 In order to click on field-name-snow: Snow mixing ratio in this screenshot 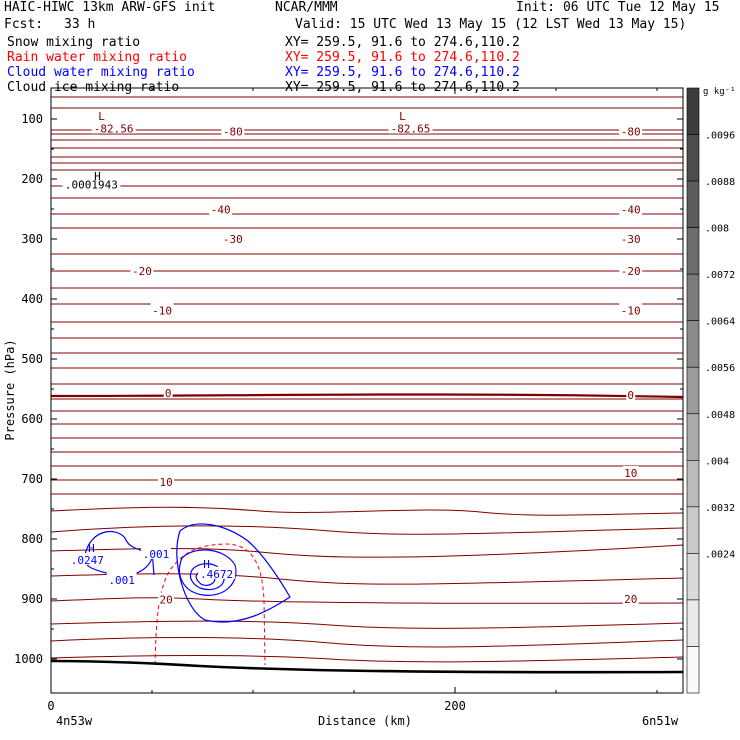, I will do `click(74, 42)`.